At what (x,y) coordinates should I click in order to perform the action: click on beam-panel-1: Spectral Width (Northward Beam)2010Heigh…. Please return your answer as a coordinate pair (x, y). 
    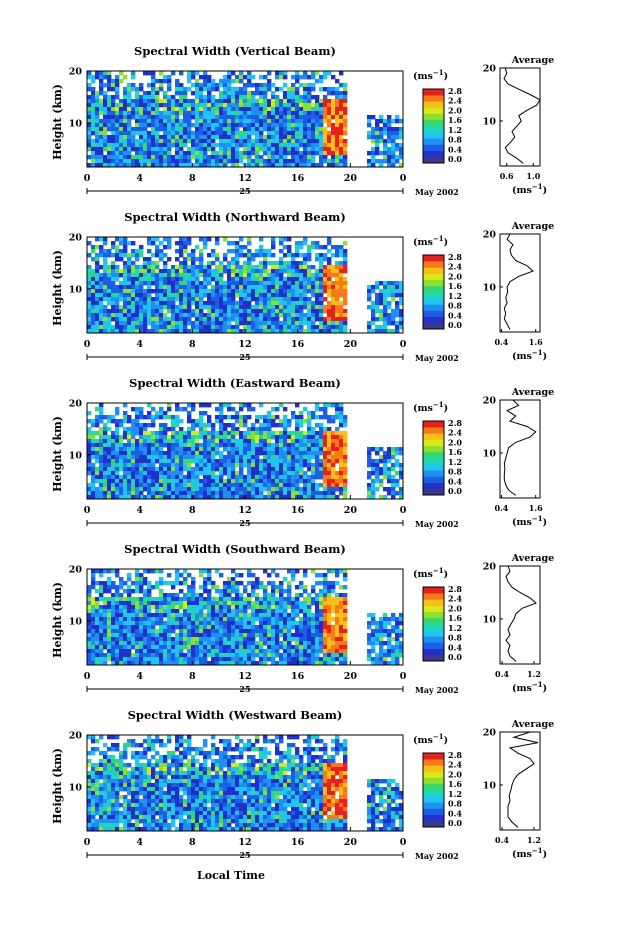
    Looking at the image, I should click on (302, 286).